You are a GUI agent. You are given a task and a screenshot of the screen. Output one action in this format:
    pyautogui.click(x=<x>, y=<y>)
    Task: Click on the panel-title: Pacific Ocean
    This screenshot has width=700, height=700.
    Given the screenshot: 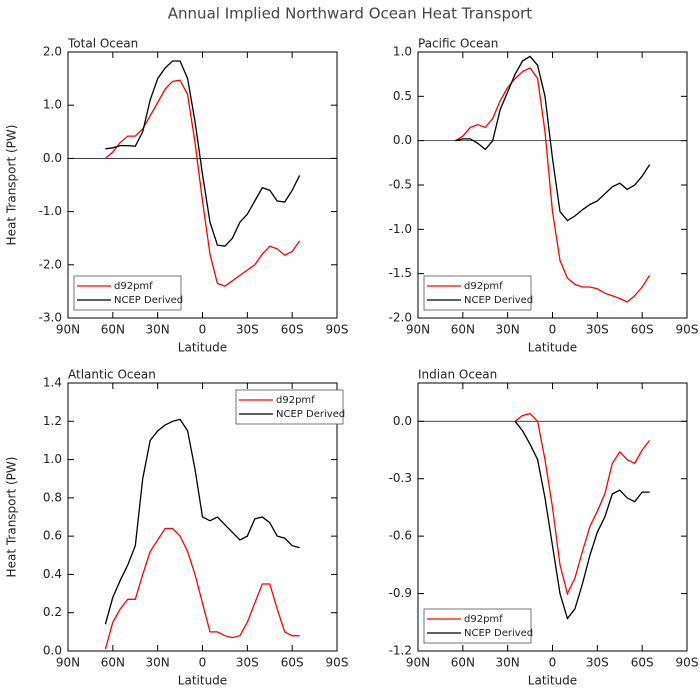 What is the action you would take?
    pyautogui.click(x=458, y=44)
    